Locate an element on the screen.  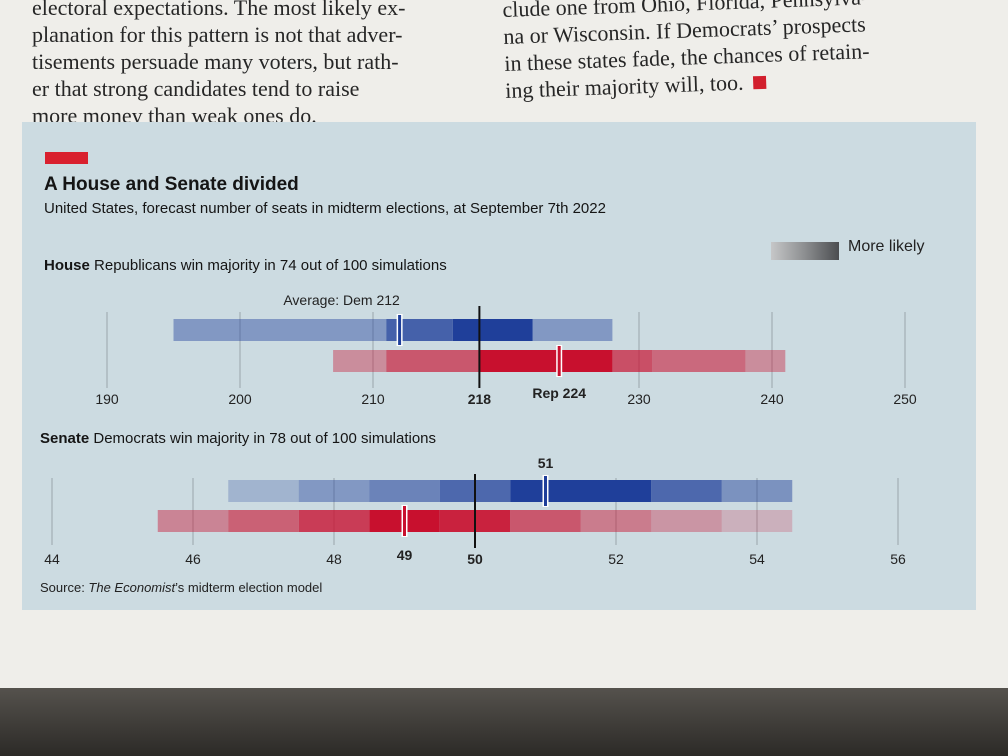
senate-tick-label: 56 is located at coordinates (898, 559).